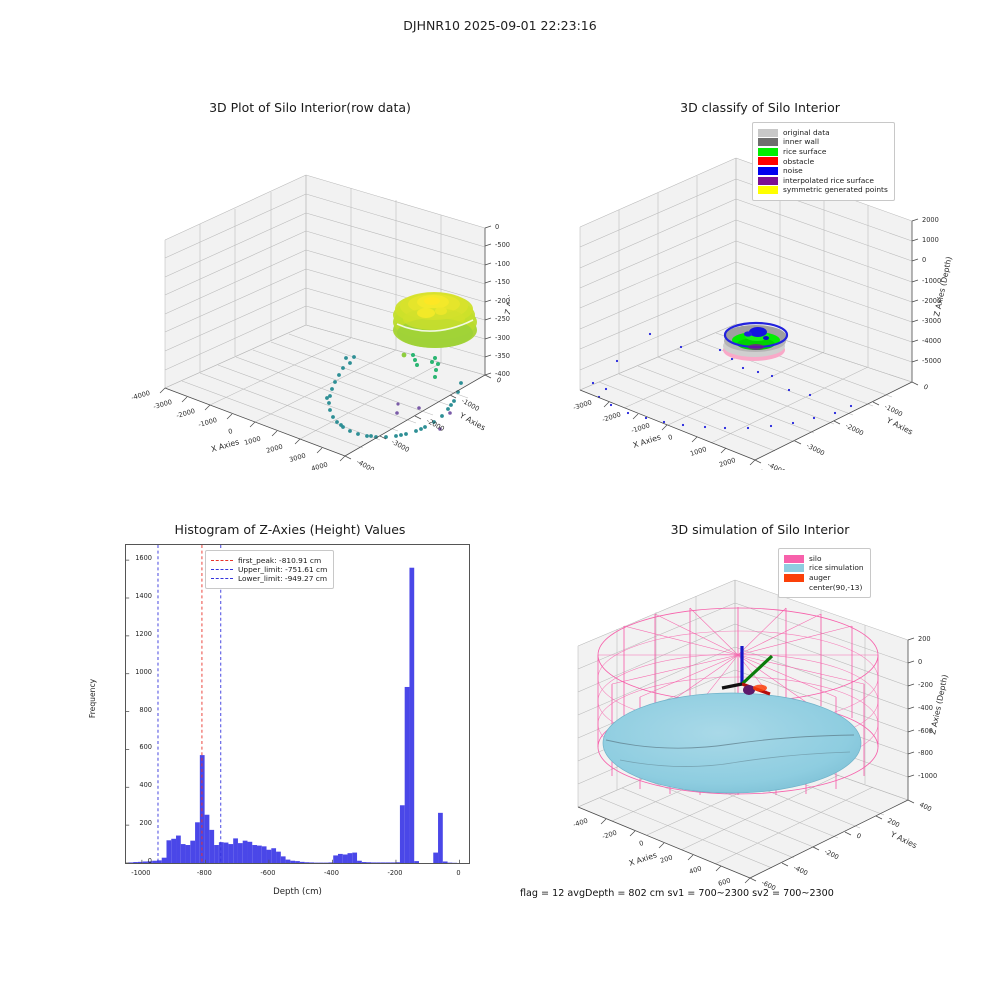 The width and height of the screenshot is (1000, 1000). Describe the element at coordinates (760, 107) in the screenshot. I see `classify-title: 3D classify of Silo Interior` at that location.